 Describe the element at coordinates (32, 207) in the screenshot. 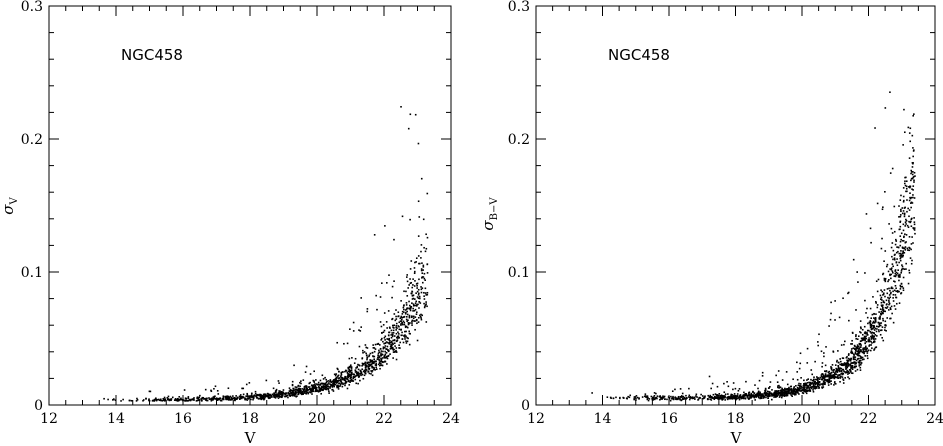

I see `y-tick-labels: 00.10.20.3` at that location.